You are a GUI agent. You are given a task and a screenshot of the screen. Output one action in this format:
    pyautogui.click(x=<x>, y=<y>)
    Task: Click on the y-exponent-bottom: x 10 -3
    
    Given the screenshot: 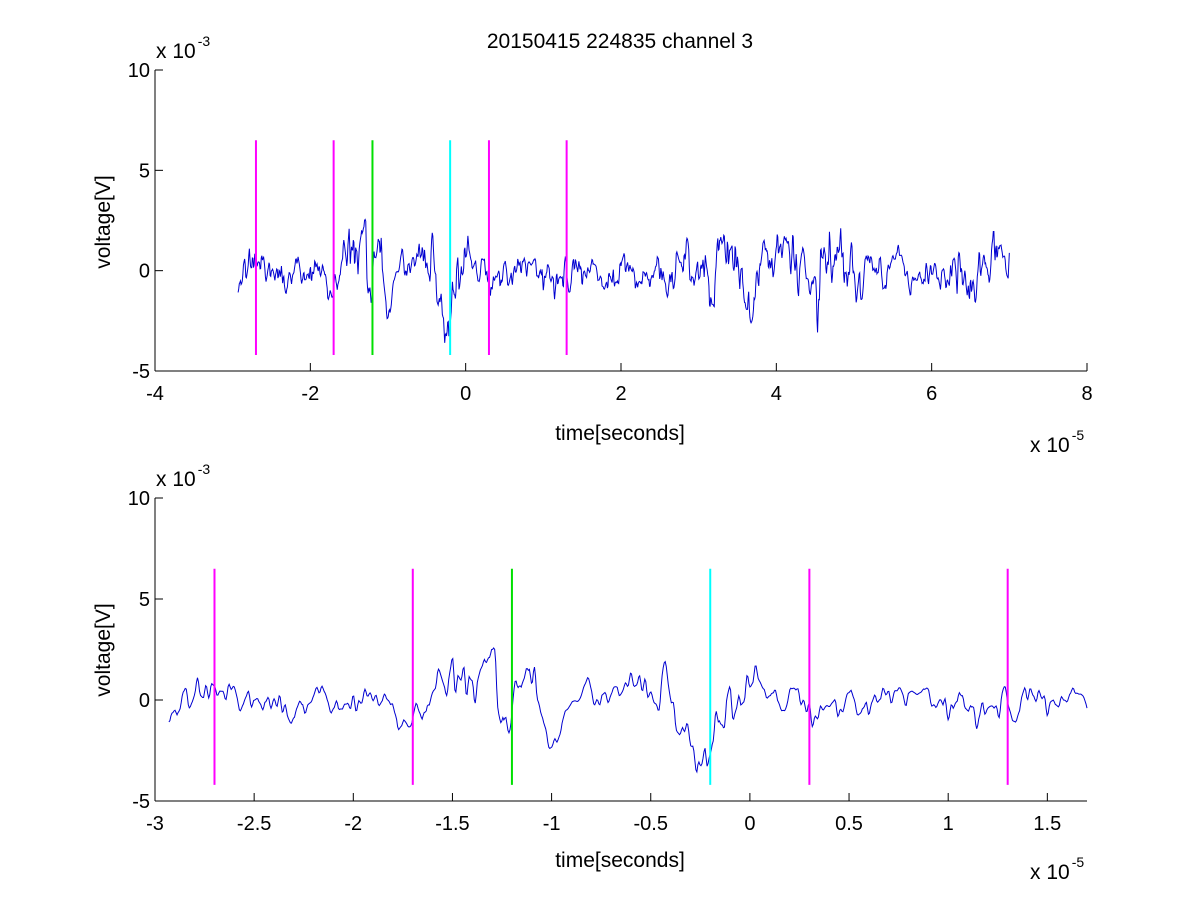 What is the action you would take?
    pyautogui.click(x=183, y=476)
    